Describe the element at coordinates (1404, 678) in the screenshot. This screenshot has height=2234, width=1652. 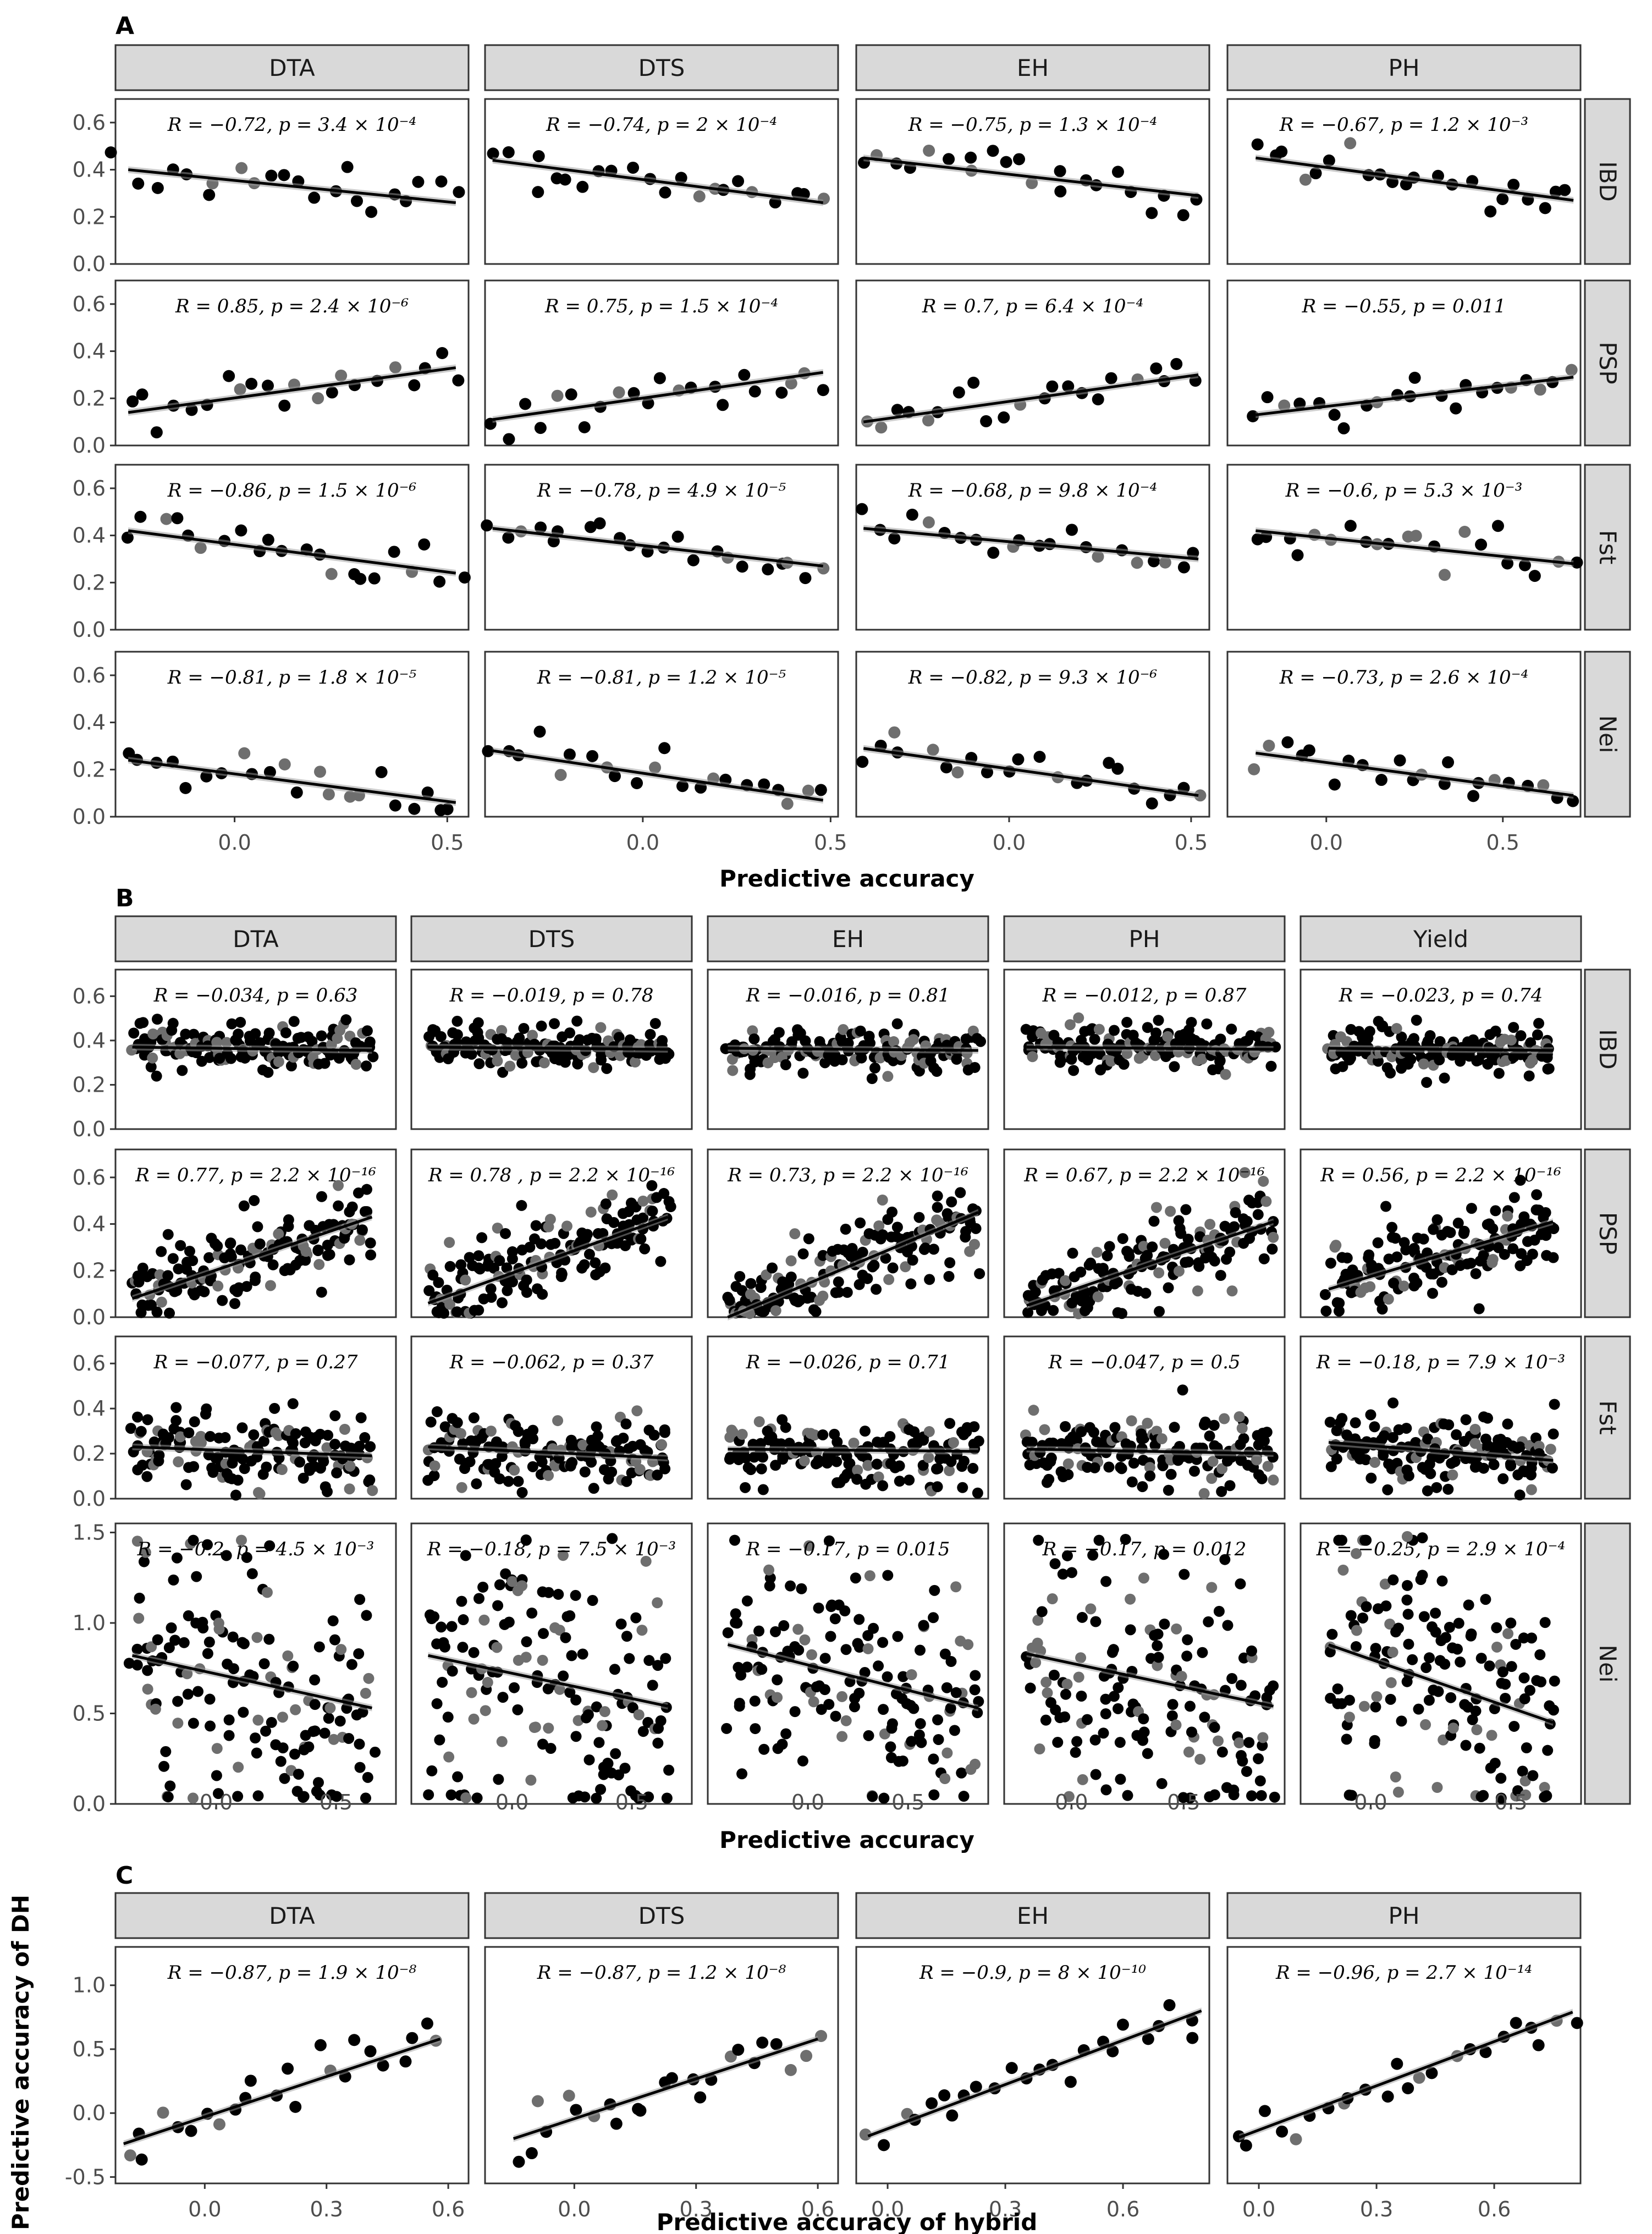
I see `correlation-annotation: R = −0.73, p = 2.6 × 10⁻⁴` at that location.